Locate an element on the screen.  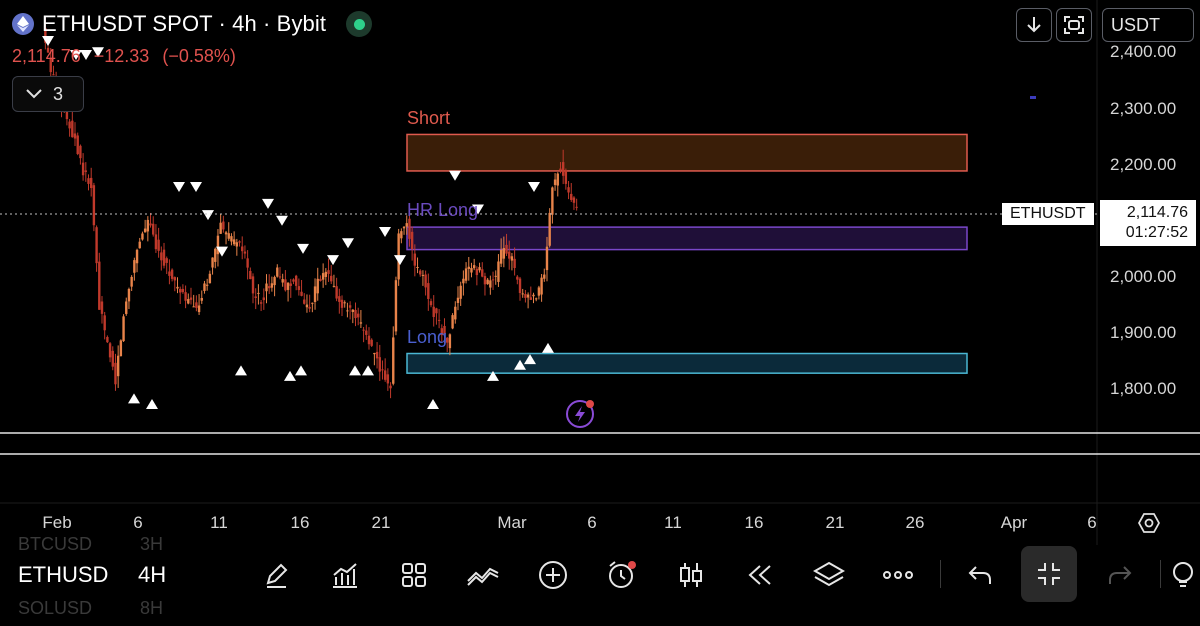
layers-button is located at coordinates (829, 575).